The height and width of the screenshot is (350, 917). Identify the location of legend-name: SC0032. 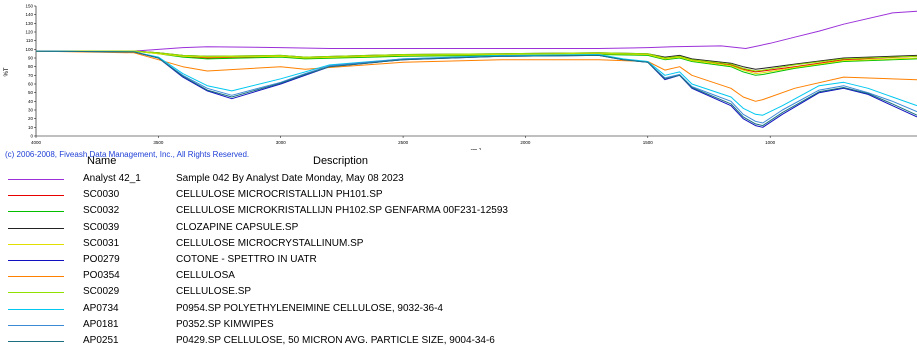
(101, 211).